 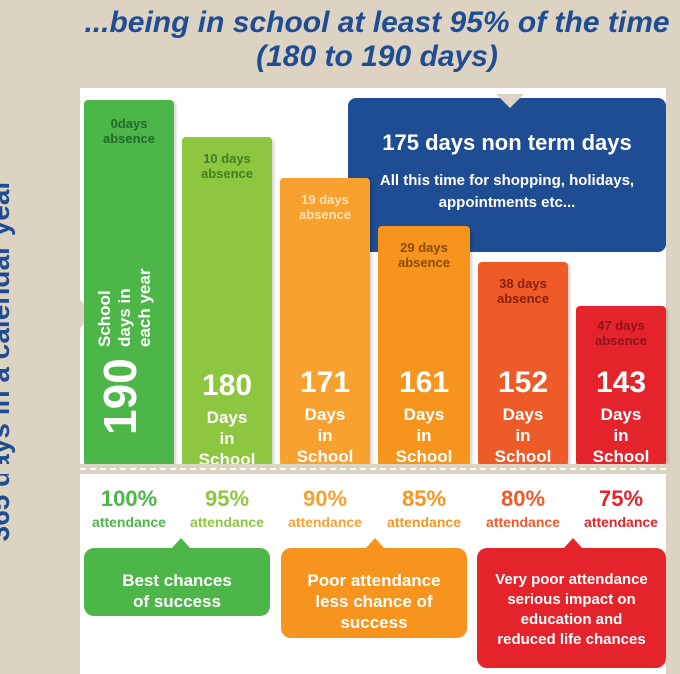 I want to click on bar-85-percent: 29 days absence 161 Days in School, so click(x=424, y=346).